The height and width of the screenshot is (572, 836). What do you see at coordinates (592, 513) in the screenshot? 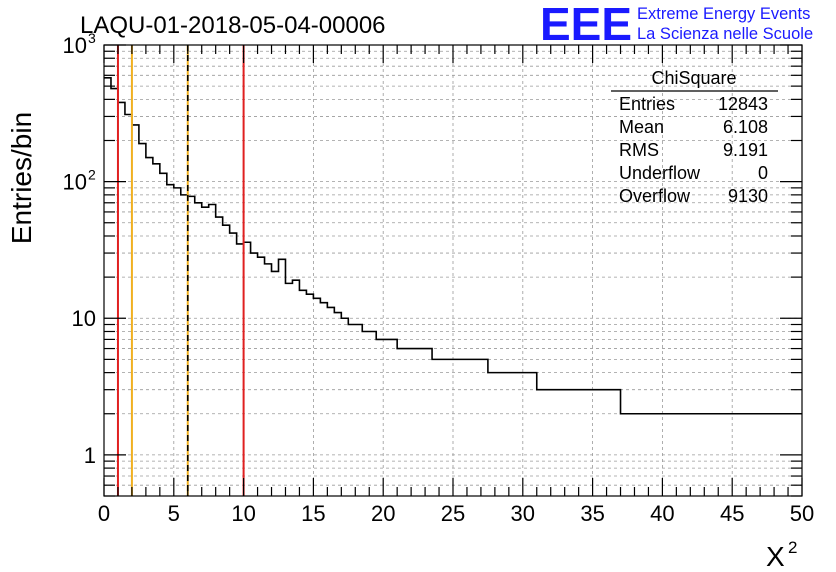
I see `x-tick-label: 35` at bounding box center [592, 513].